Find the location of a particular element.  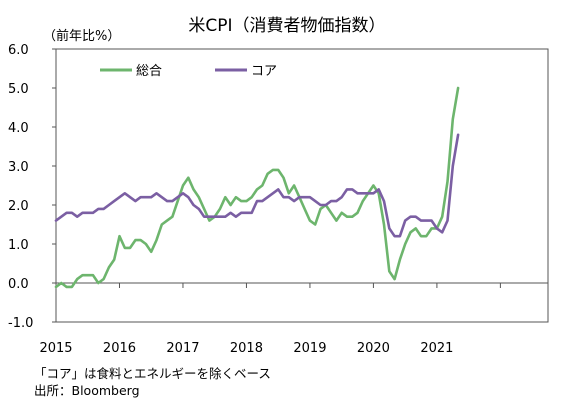

source-note: 出所：Bloomberg is located at coordinates (87, 390).